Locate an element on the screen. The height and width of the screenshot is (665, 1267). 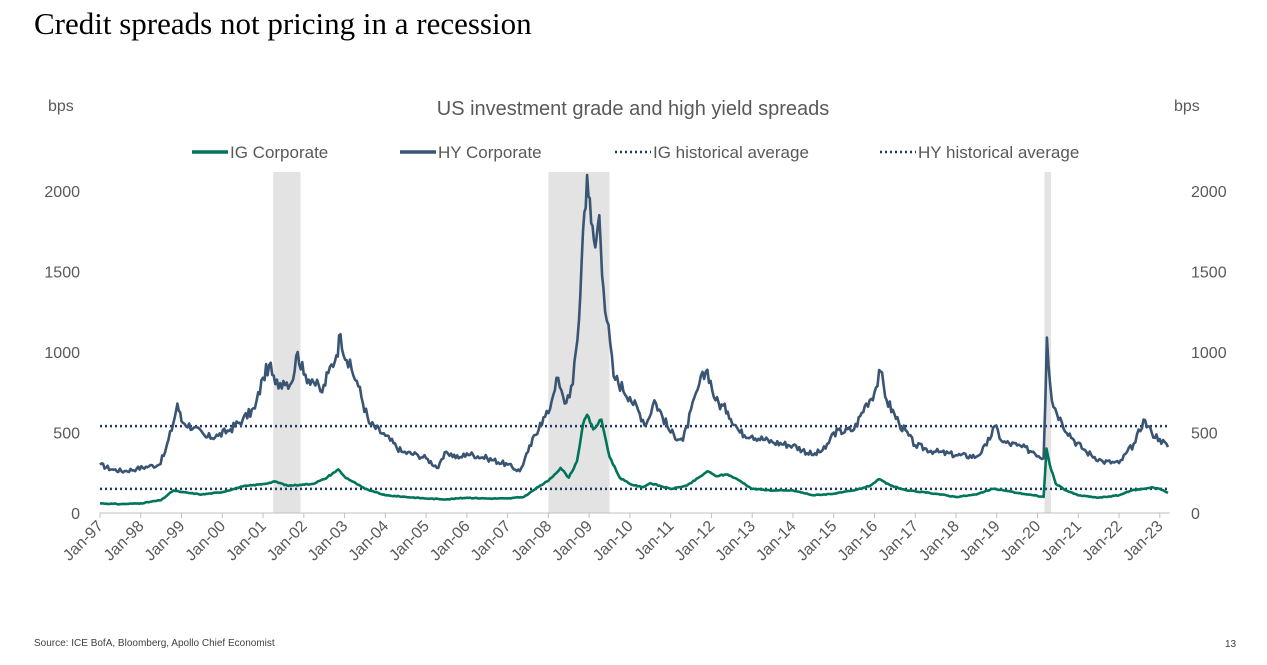
x-tick-label-2008: Jan-08 is located at coordinates (532, 541).